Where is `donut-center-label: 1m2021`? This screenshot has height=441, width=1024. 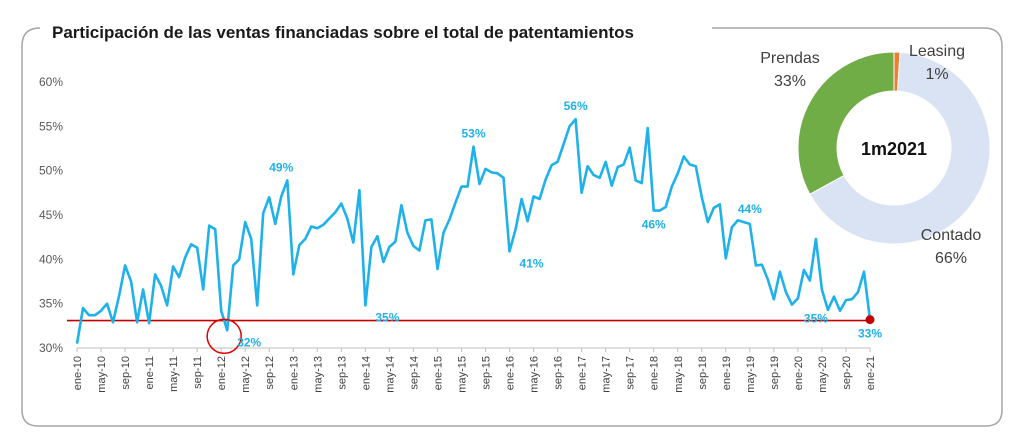
donut-center-label: 1m2021 is located at coordinates (894, 149).